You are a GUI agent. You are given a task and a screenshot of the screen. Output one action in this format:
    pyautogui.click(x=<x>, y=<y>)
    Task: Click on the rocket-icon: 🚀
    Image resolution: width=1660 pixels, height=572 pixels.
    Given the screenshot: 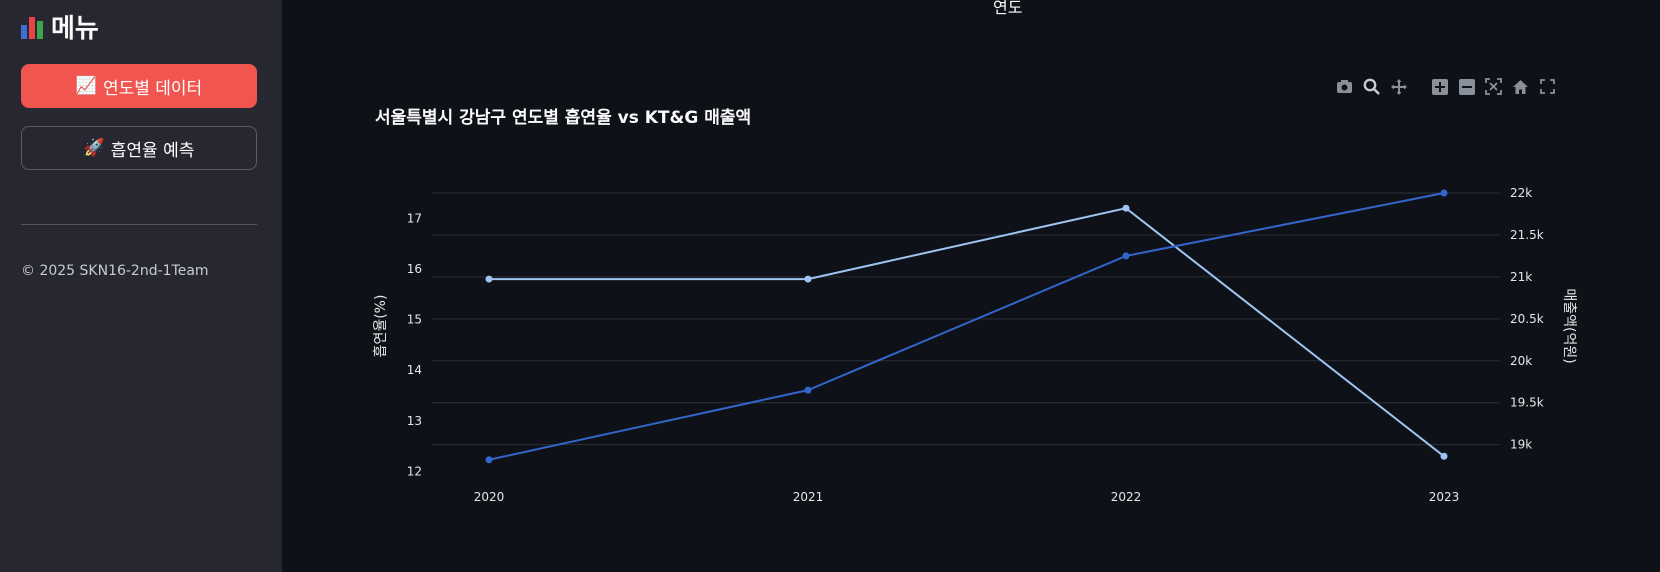 What is the action you would take?
    pyautogui.click(x=94, y=148)
    